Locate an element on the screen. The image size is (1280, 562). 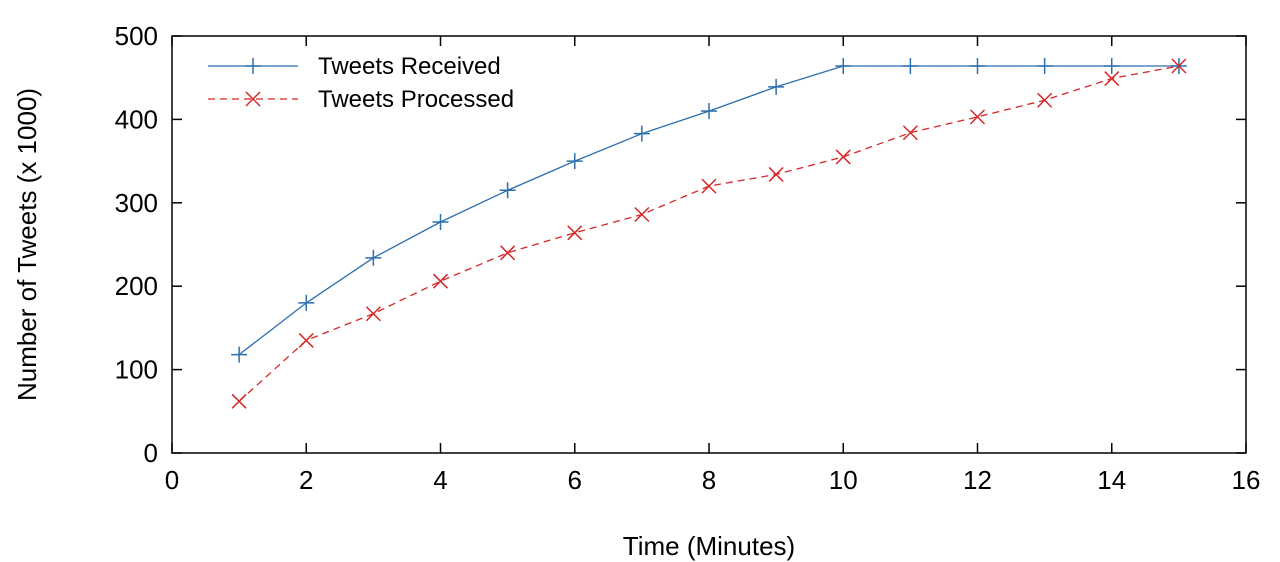
y-tick-label: 200 is located at coordinates (136, 286).